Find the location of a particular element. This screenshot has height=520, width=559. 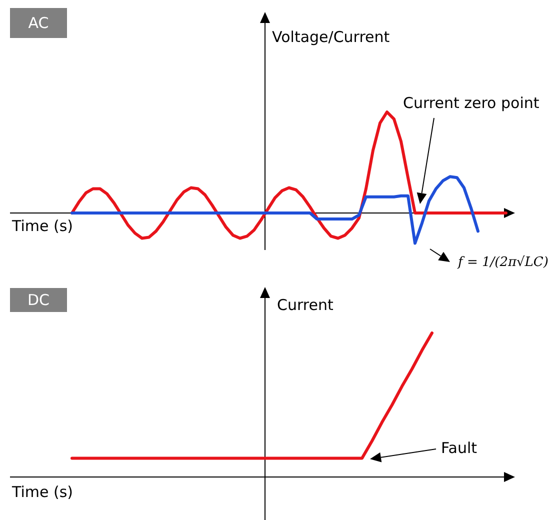

text: f = 1/(2π√LC) is located at coordinates (502, 262).